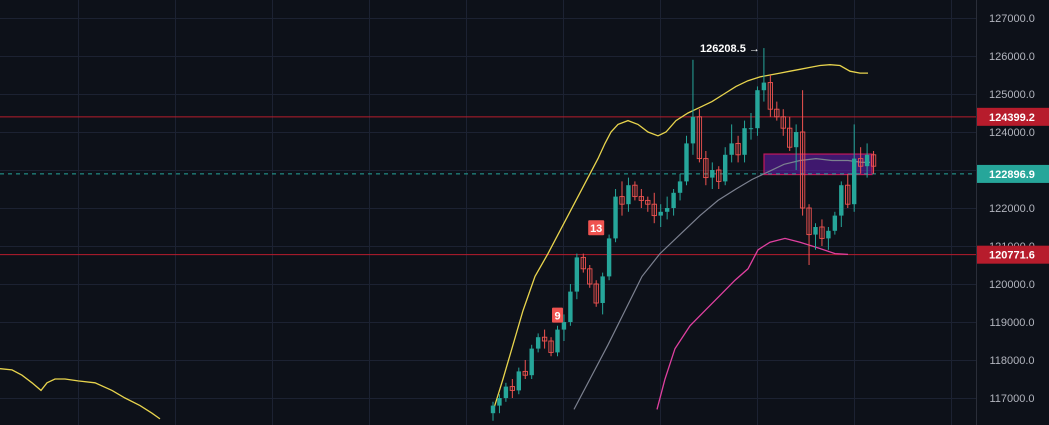 Image resolution: width=1049 pixels, height=425 pixels. I want to click on consolidation-zone, so click(818, 164).